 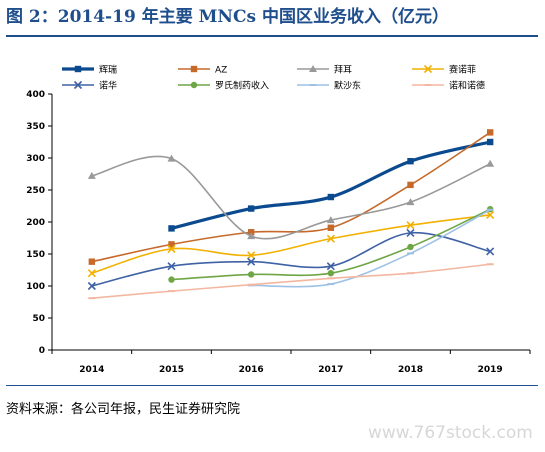 What do you see at coordinates (35, 287) in the screenshot?
I see `y-tick-label: 100` at bounding box center [35, 287].